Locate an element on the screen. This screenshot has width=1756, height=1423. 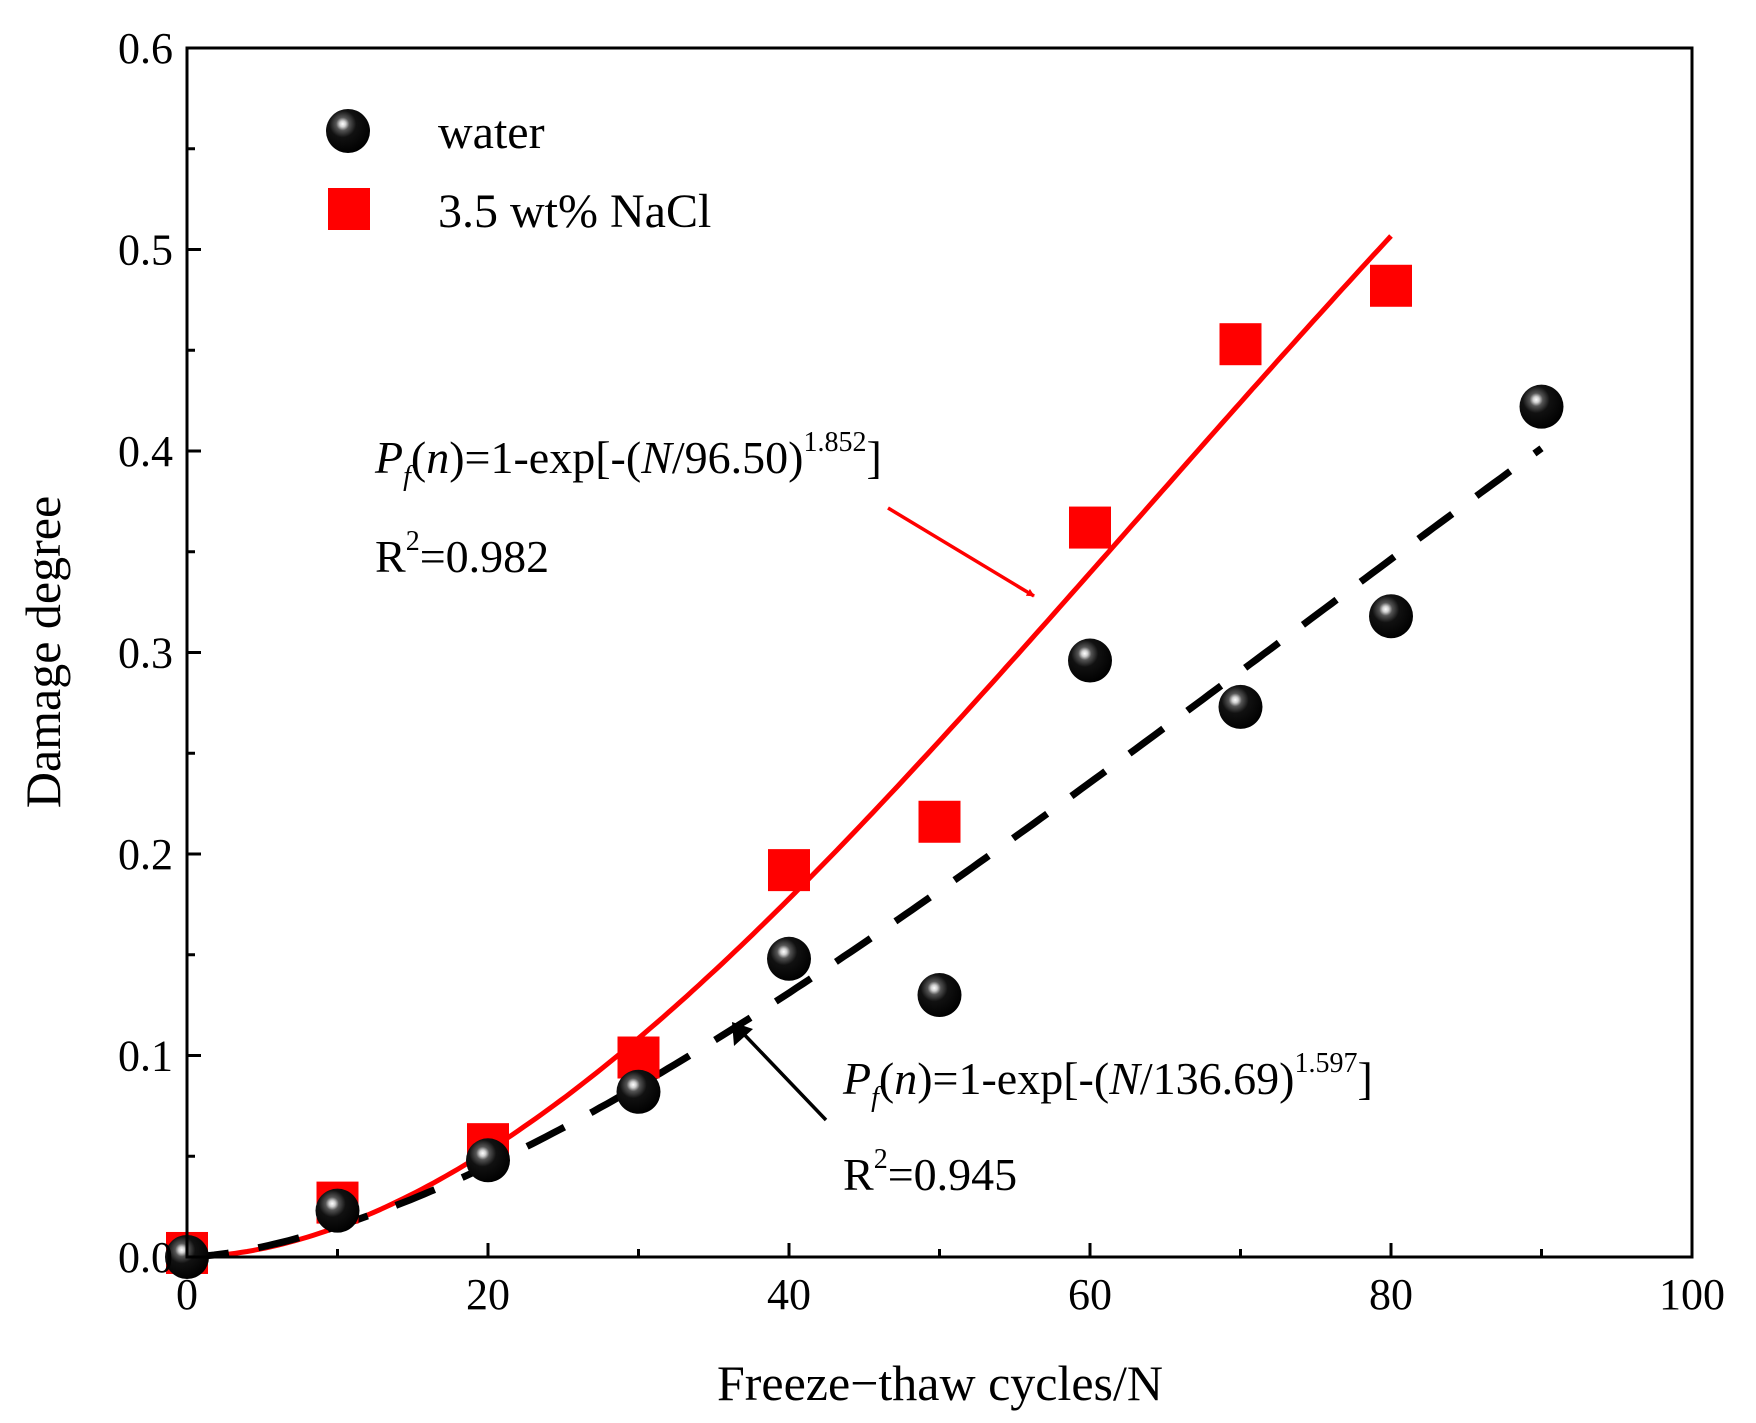
nacl-fit-arrow is located at coordinates (961, 552).